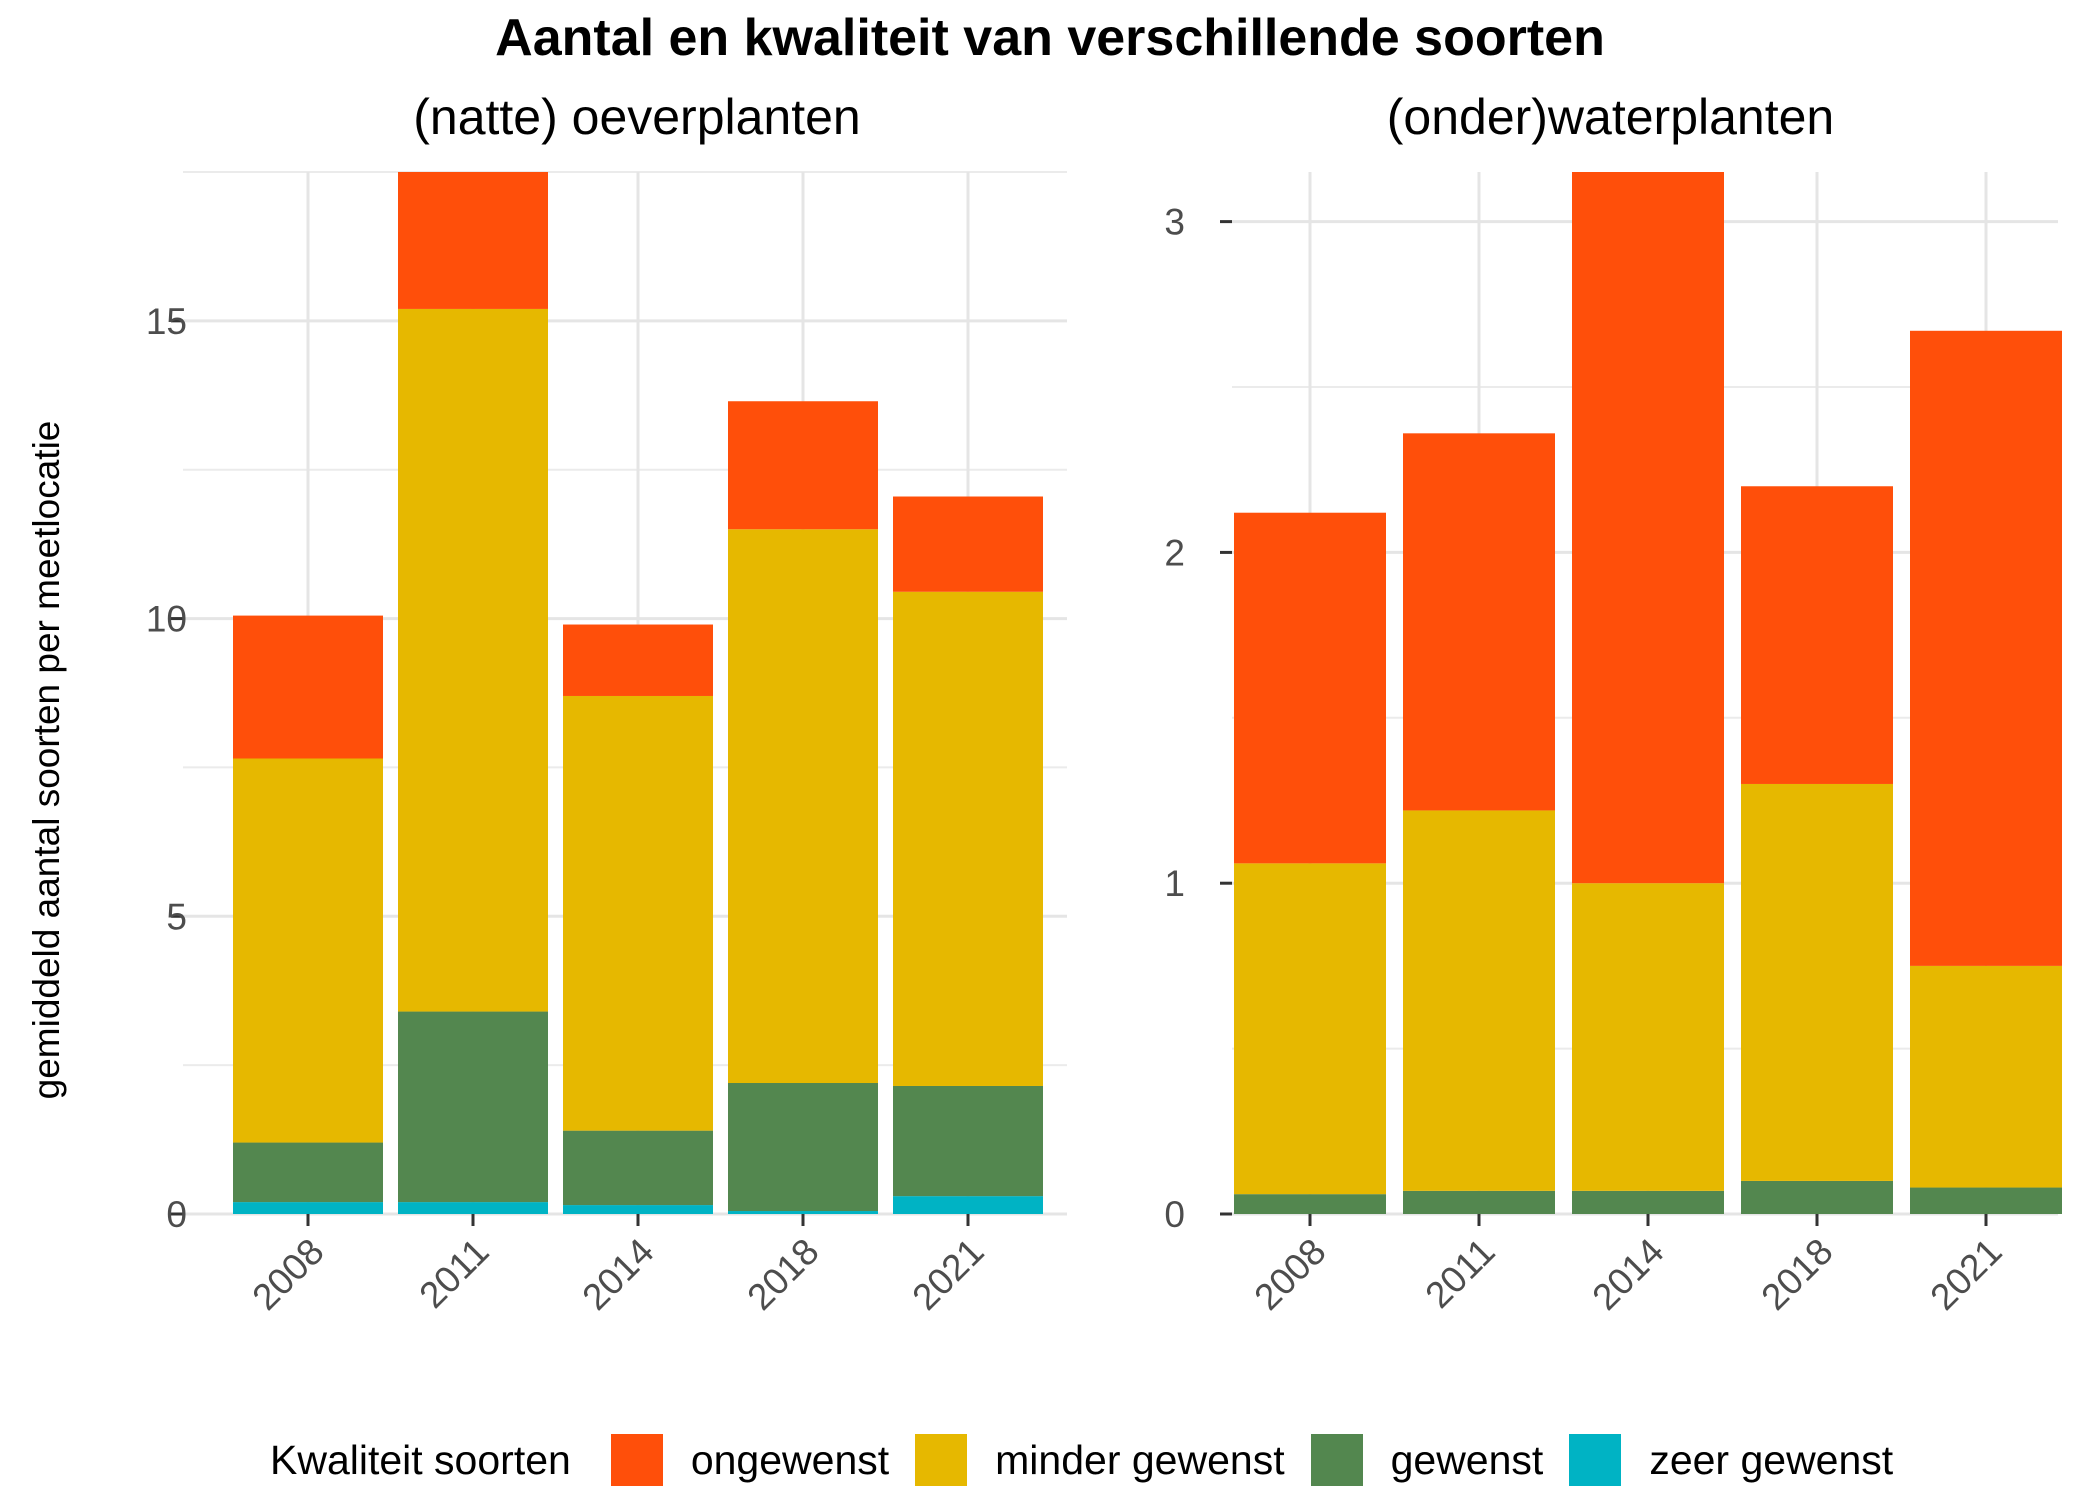 Image resolution: width=2100 pixels, height=1500 pixels. What do you see at coordinates (1771, 1459) in the screenshot?
I see `legend-label-zeer-gewenst: zeer gewenst` at bounding box center [1771, 1459].